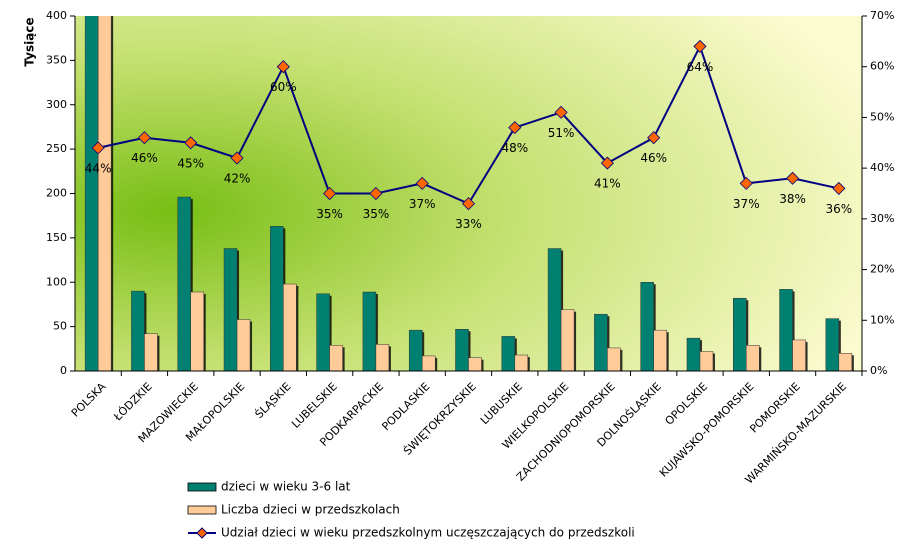 The image size is (906, 552). What do you see at coordinates (56, 148) in the screenshot?
I see `y-tick-label: 250` at bounding box center [56, 148].